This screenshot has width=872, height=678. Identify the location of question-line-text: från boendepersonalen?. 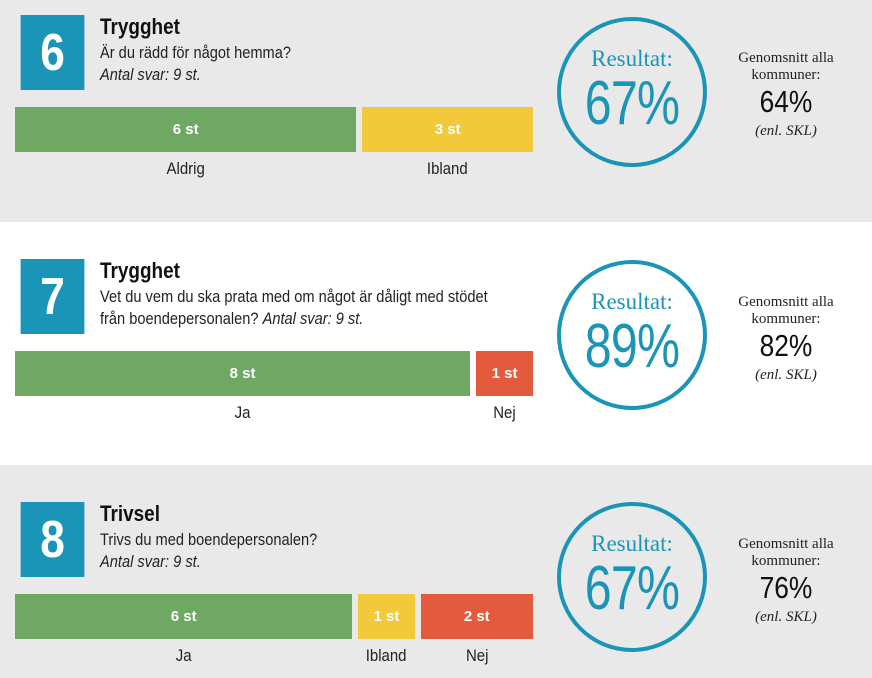
(179, 318).